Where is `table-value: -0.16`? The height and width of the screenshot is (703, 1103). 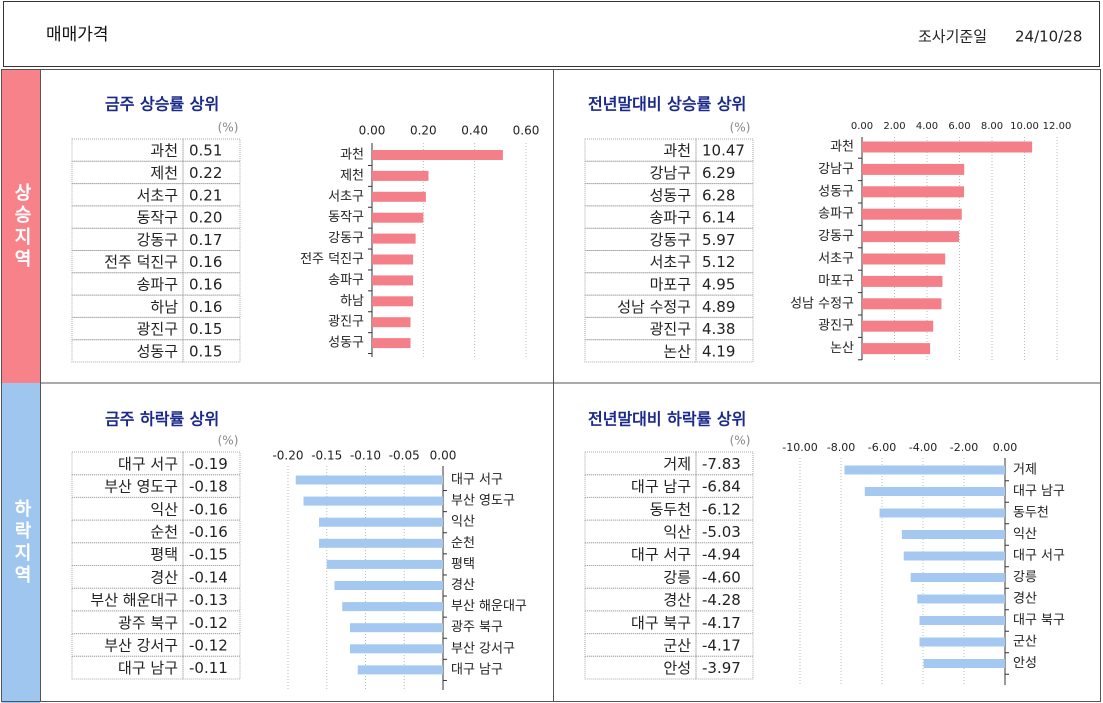
table-value: -0.16 is located at coordinates (208, 532).